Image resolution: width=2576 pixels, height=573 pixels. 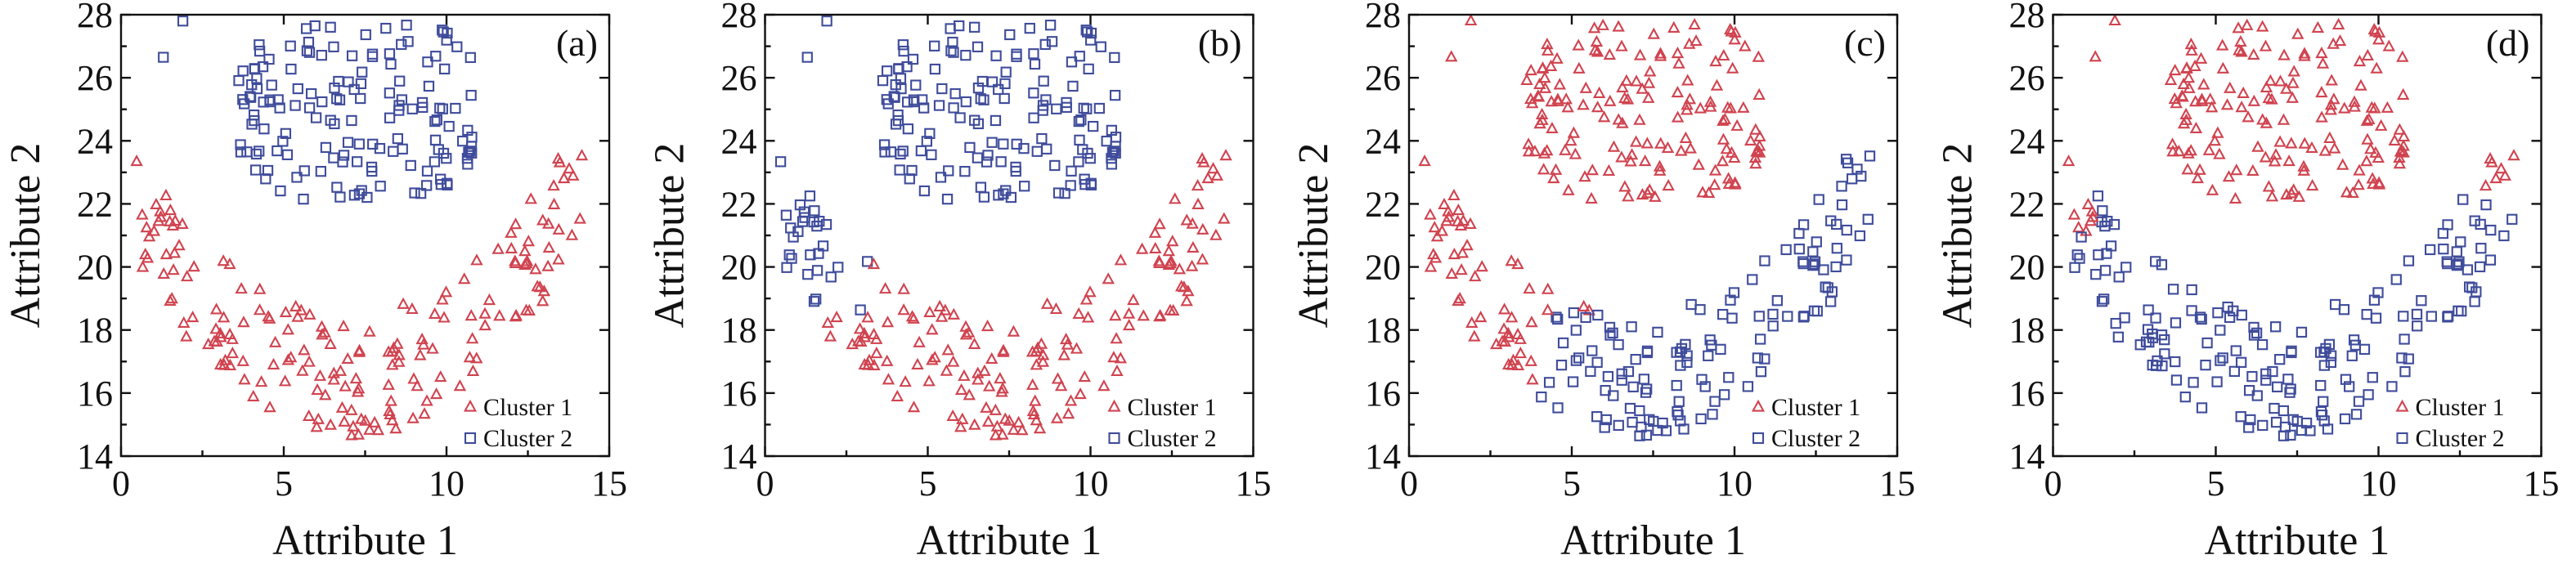 I want to click on legend-cluster-1-marker, so click(x=471, y=406).